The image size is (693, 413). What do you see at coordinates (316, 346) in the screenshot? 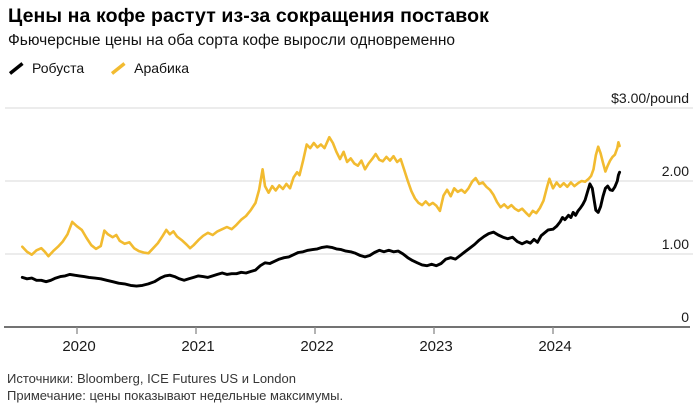
I see `x-tick-label: 2022` at bounding box center [316, 346].